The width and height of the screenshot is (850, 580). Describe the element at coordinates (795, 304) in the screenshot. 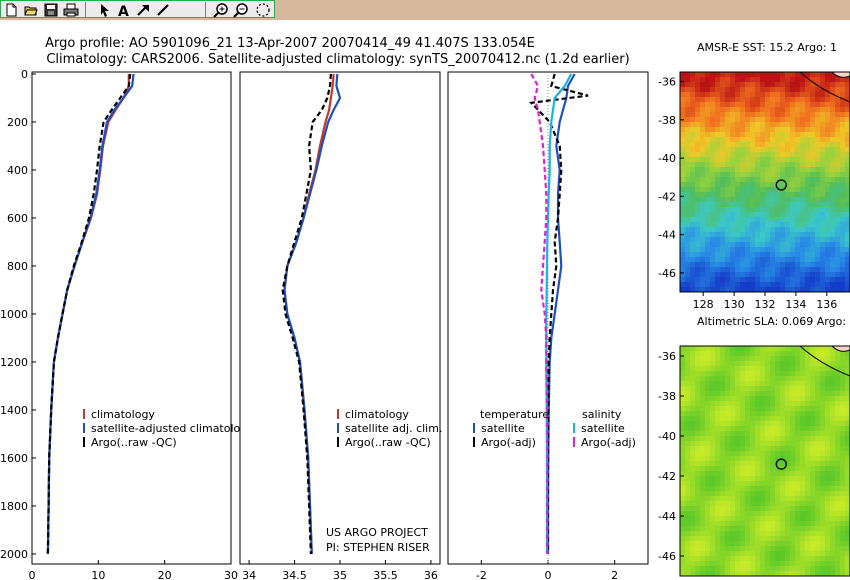

I see `map-x-tick-label: 134` at that location.